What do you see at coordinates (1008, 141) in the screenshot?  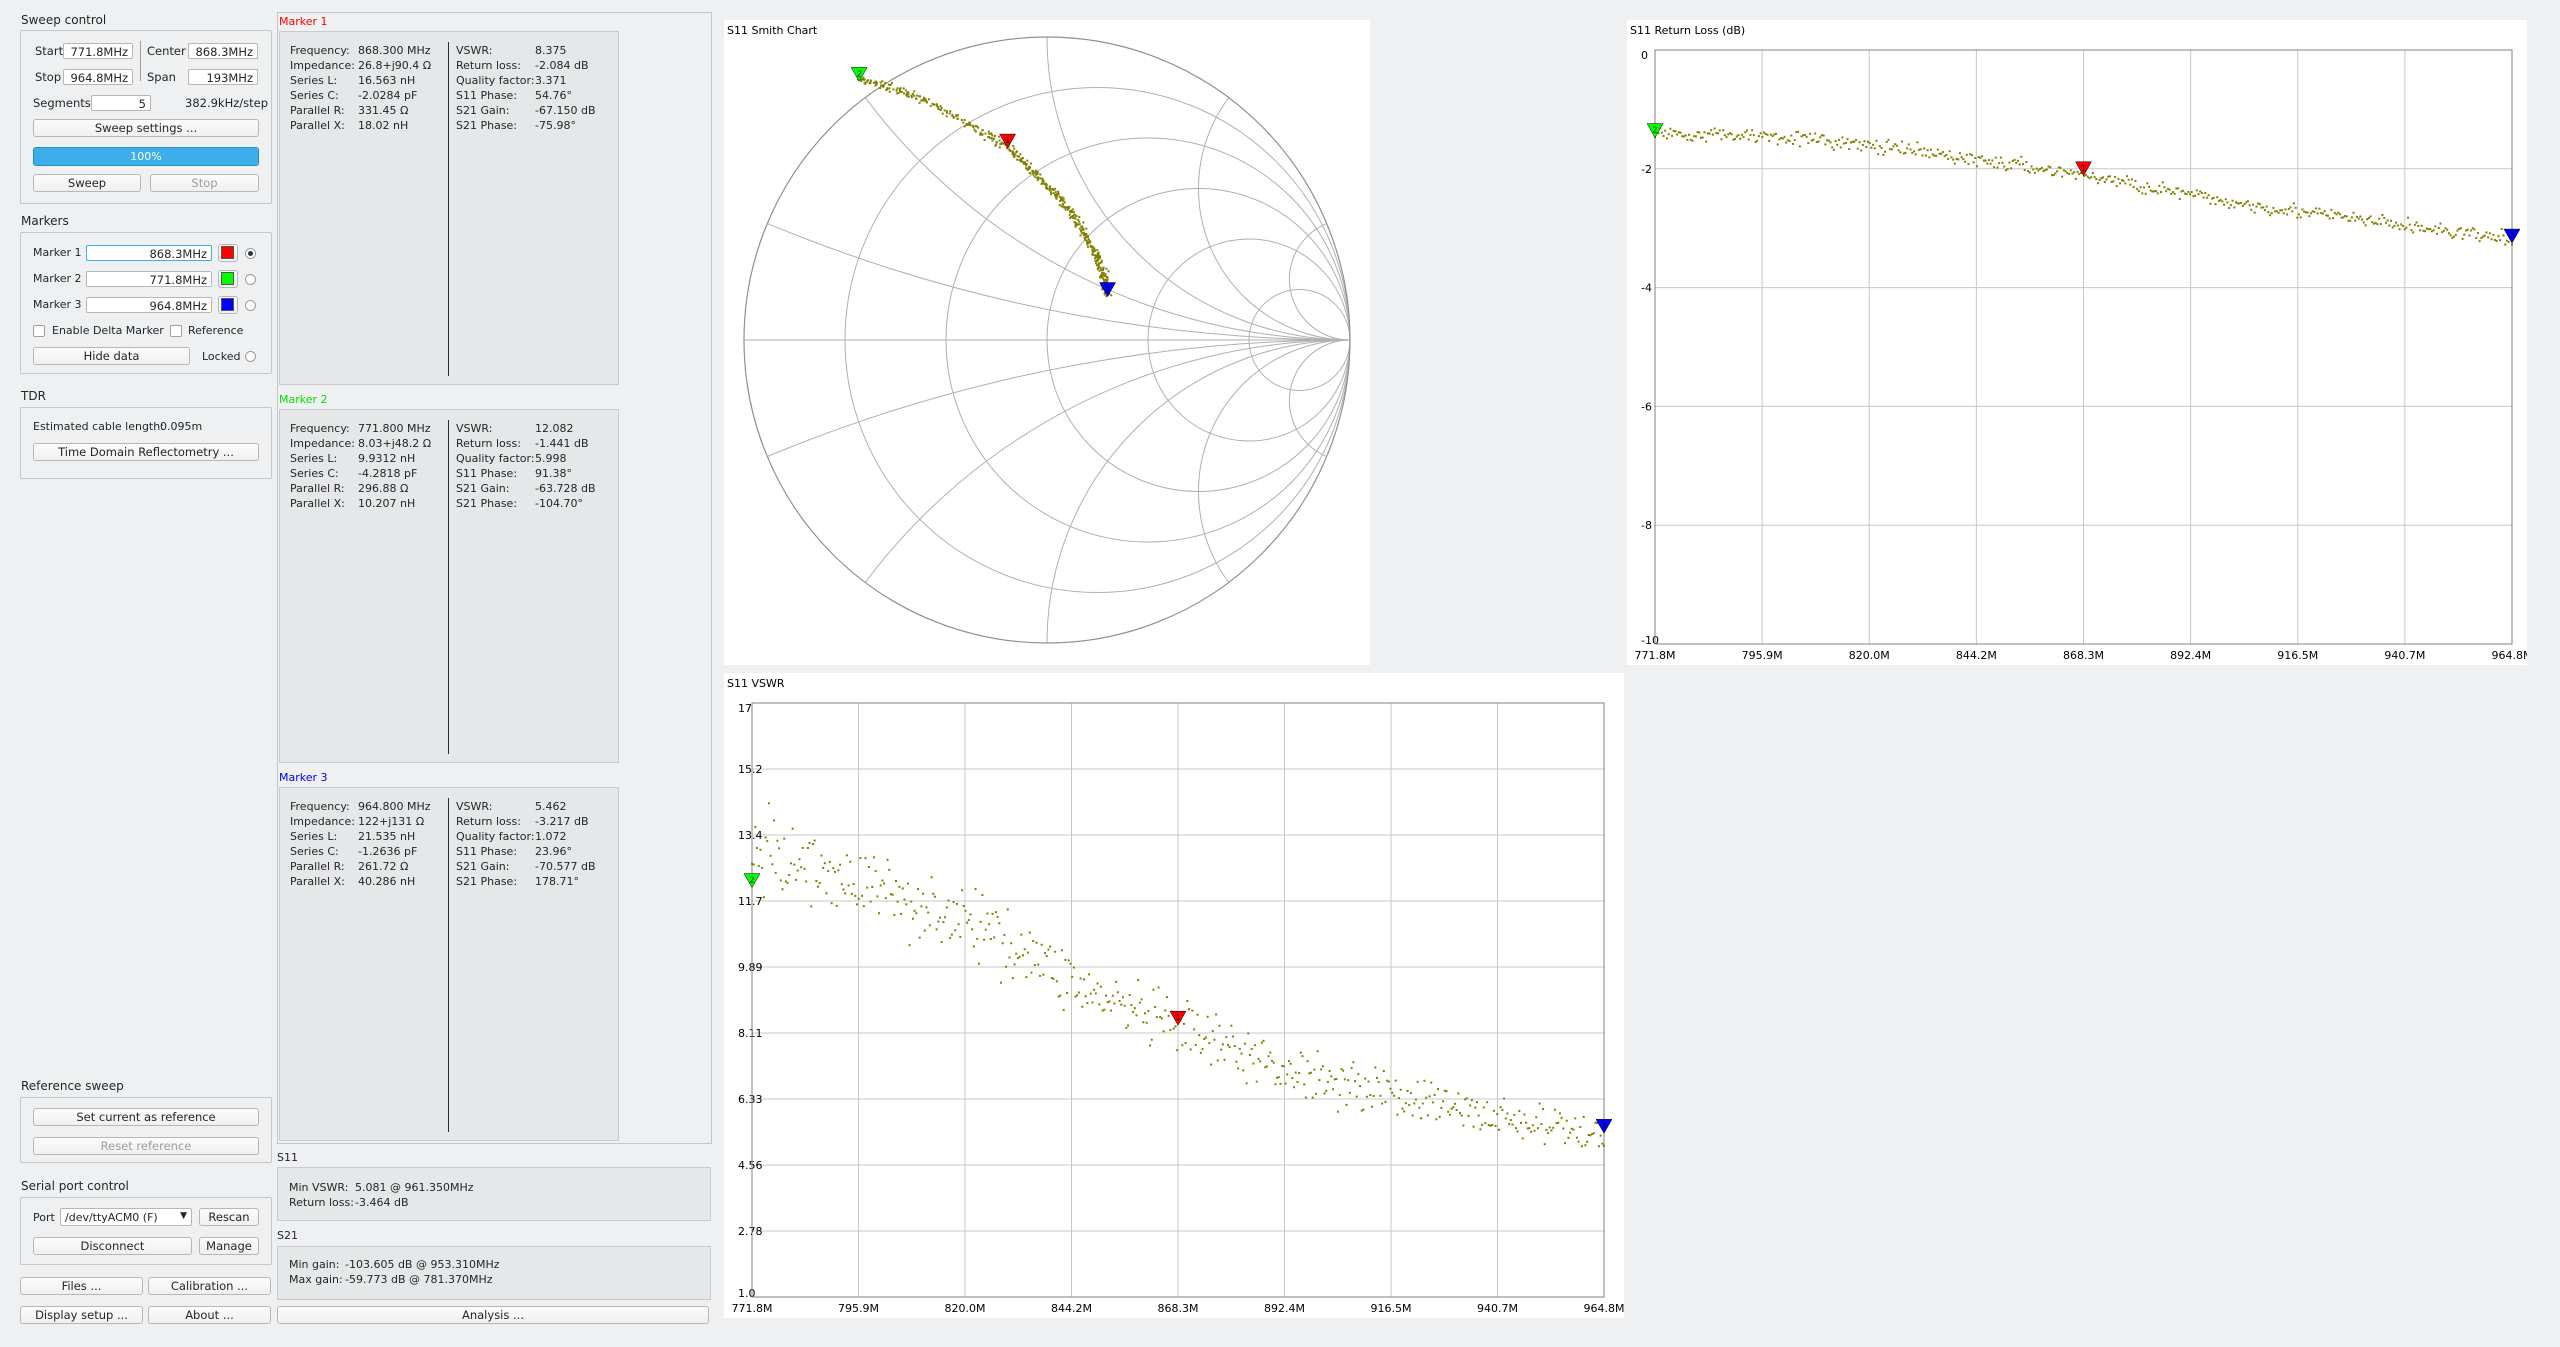 I see `marker-1-indicator` at bounding box center [1008, 141].